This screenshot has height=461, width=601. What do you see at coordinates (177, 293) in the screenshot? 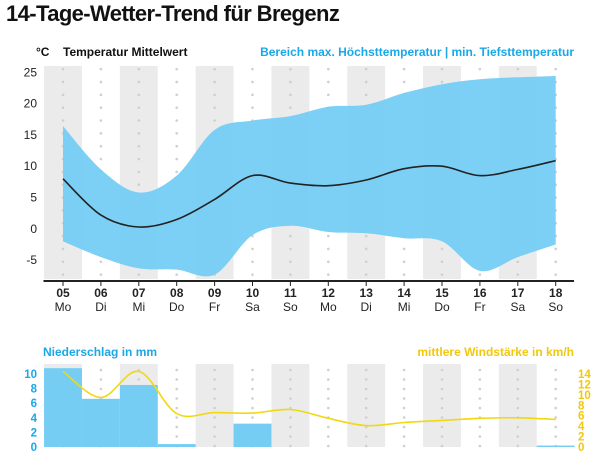
I see `x-tick-label: 08` at bounding box center [177, 293].